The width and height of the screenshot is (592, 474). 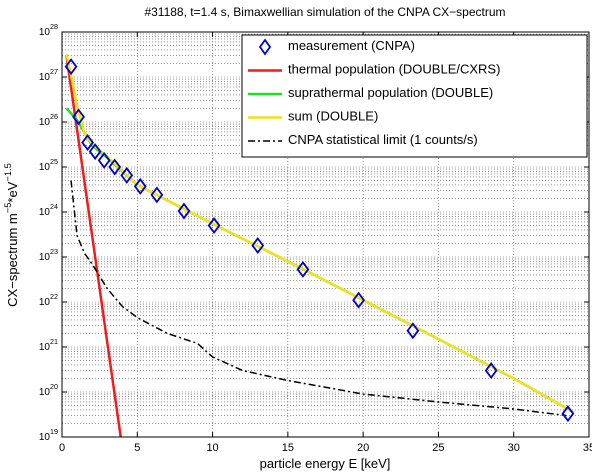 I want to click on legend-label: CNPA statistical limit (1 counts/s), so click(x=383, y=139).